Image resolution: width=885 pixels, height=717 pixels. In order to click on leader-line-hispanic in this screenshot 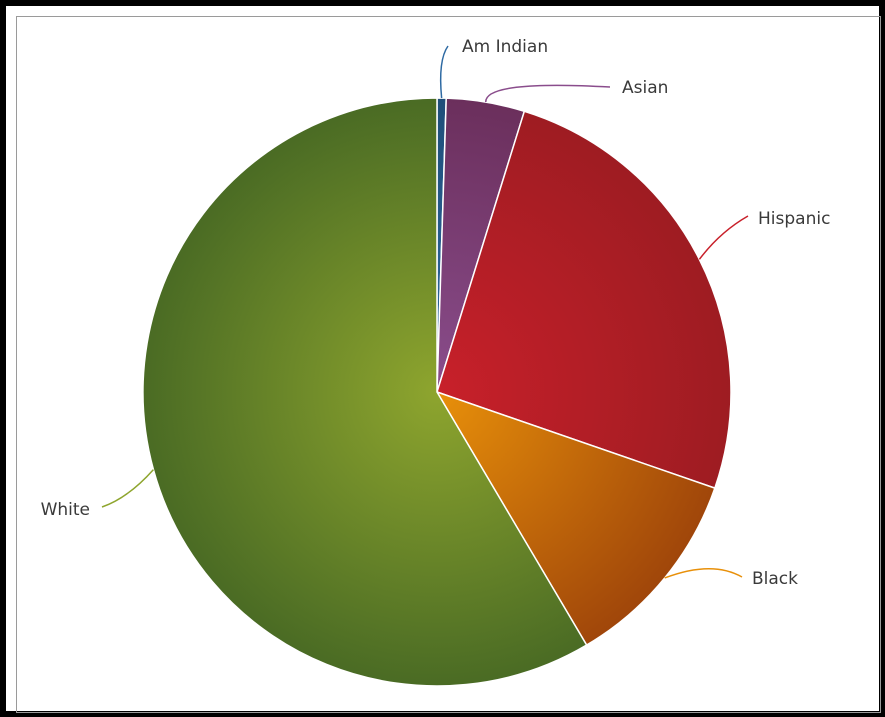, I will do `click(723, 237)`.